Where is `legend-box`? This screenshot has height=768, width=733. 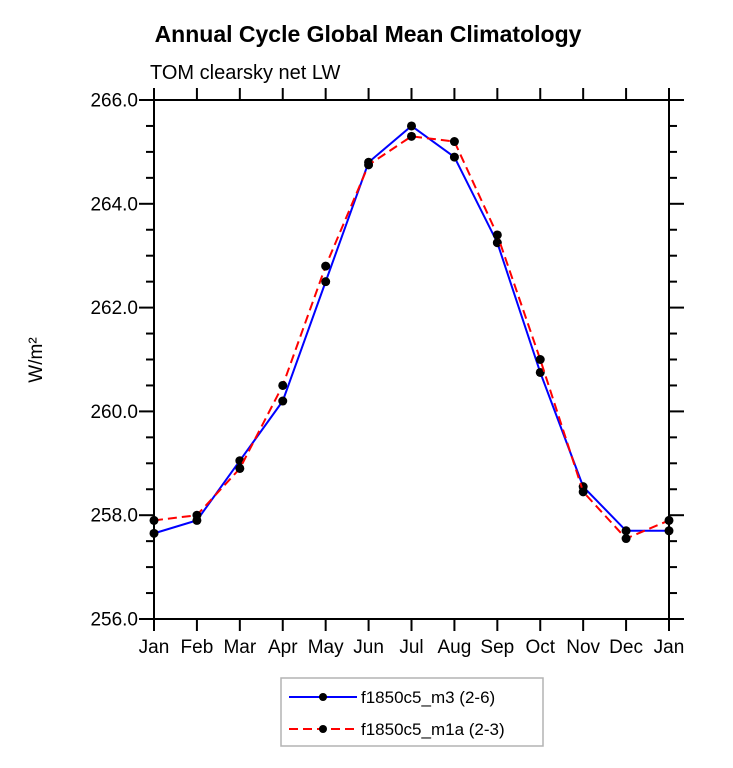
legend-box is located at coordinates (412, 712).